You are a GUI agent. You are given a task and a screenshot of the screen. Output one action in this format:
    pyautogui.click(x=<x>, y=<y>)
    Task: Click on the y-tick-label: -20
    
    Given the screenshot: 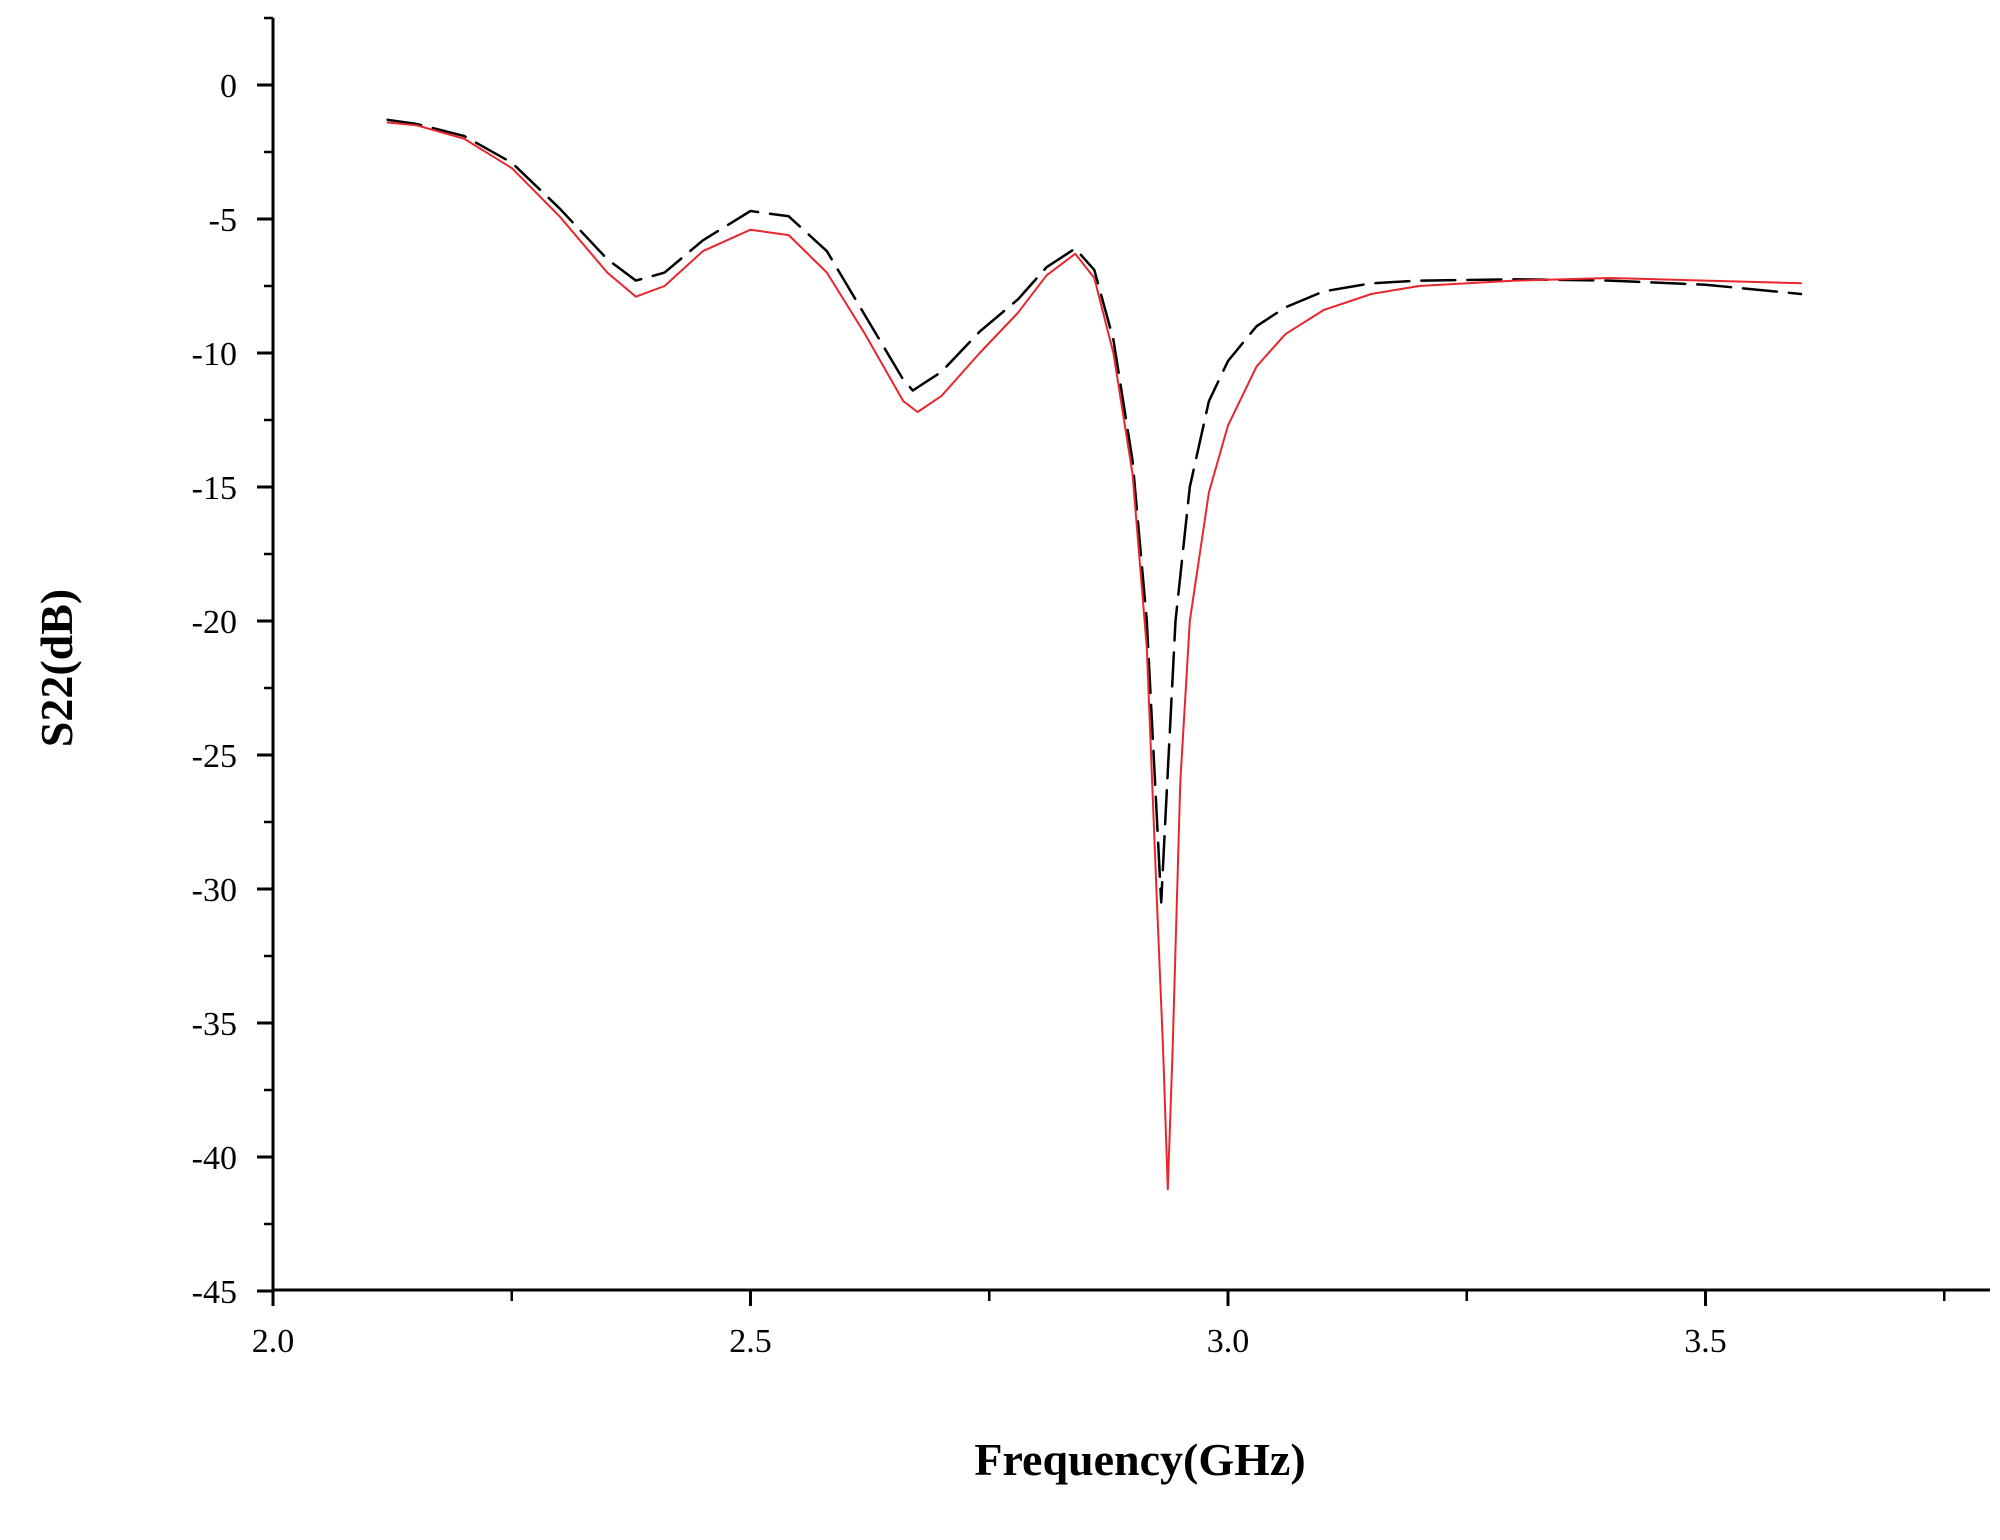 What is the action you would take?
    pyautogui.click(x=214, y=622)
    